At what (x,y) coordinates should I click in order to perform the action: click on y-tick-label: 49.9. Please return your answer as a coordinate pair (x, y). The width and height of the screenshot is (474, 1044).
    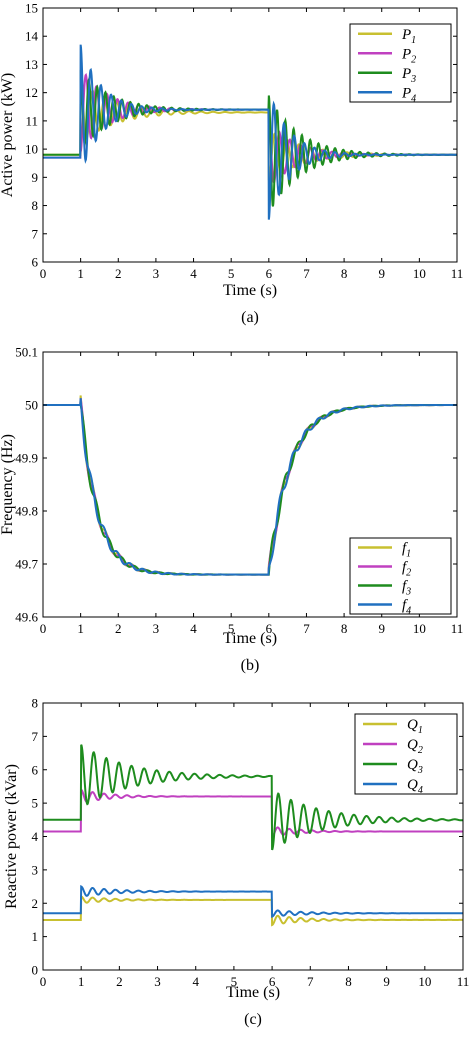
    Looking at the image, I should click on (26, 458).